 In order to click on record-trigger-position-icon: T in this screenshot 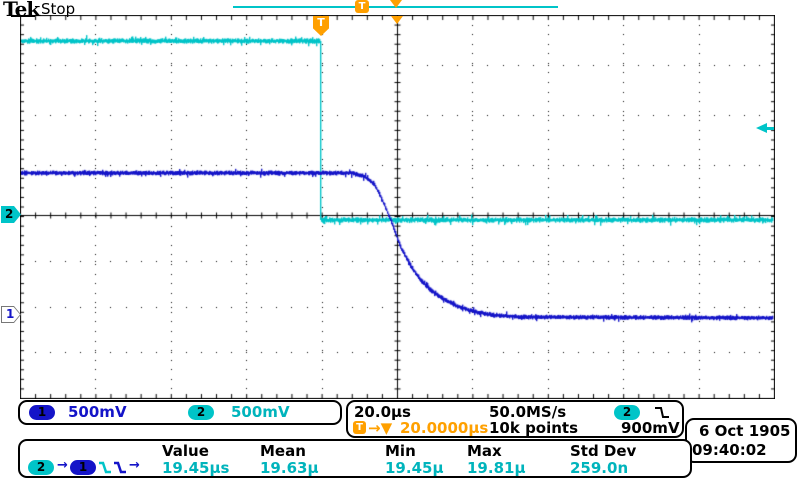, I will do `click(362, 6)`.